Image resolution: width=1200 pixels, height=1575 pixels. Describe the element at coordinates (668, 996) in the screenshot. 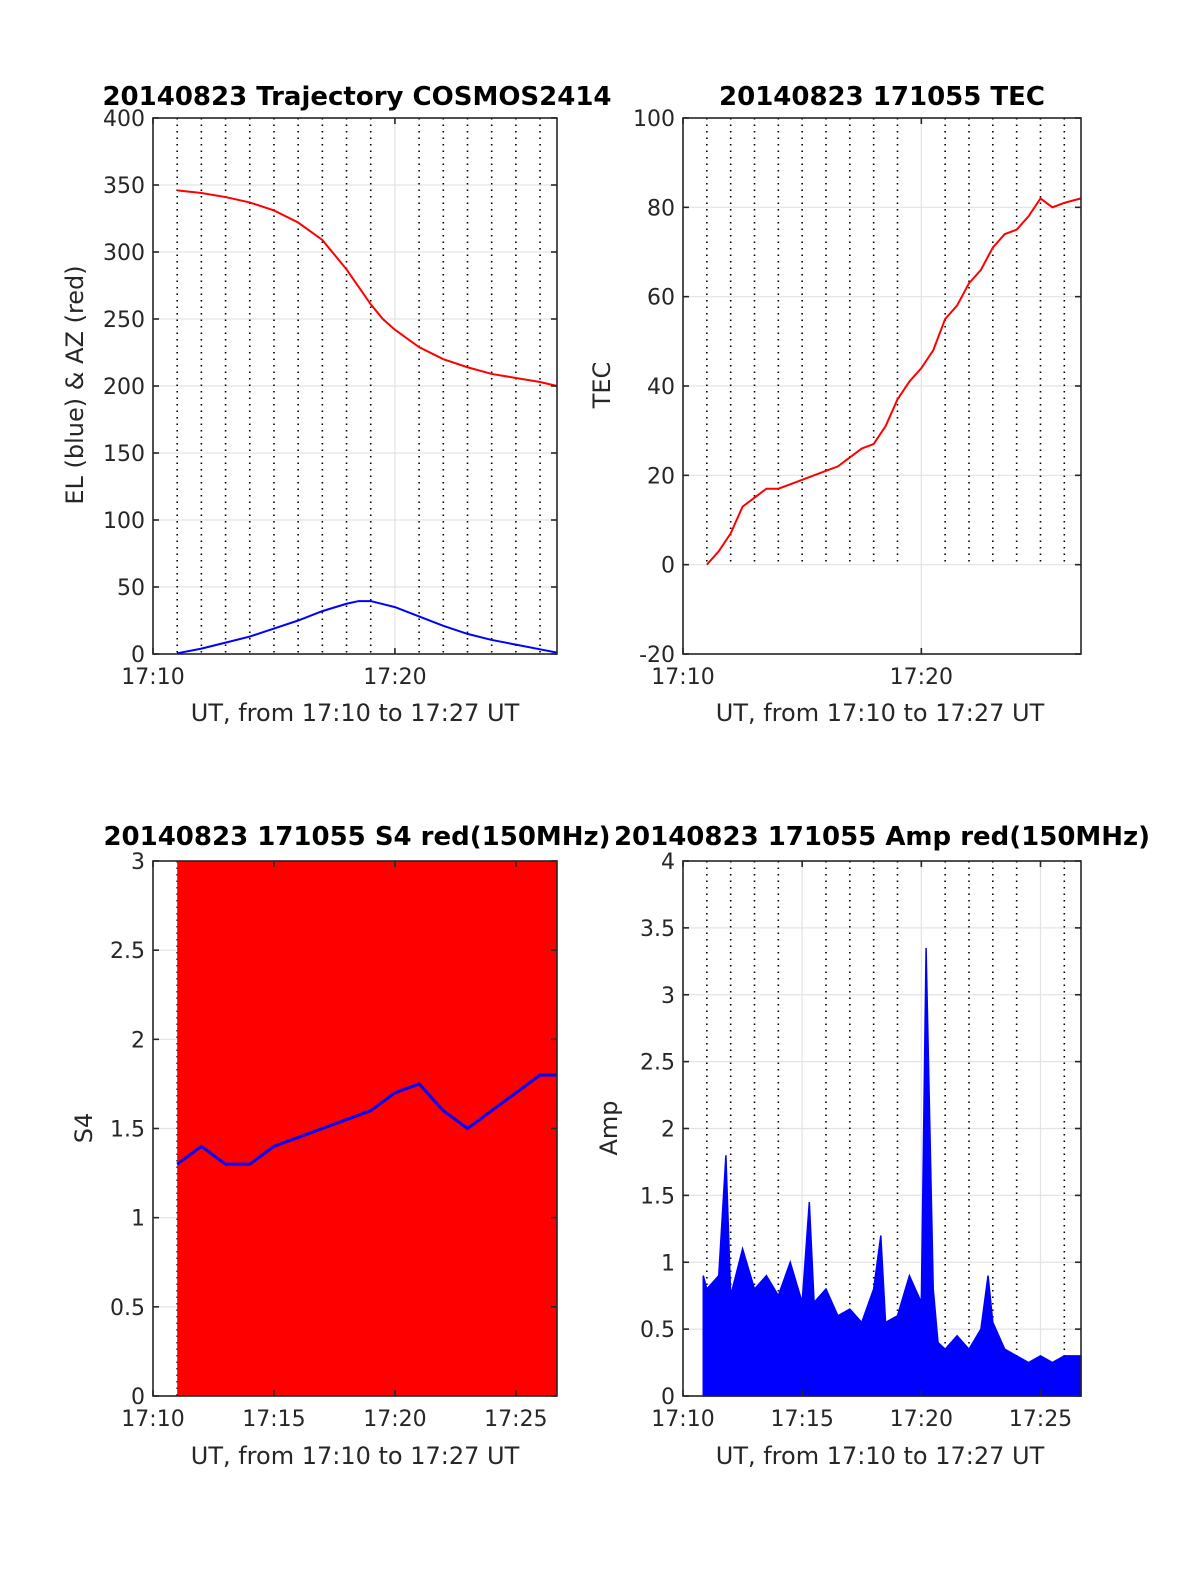

I see `amp-y-tick-label-6: 3` at that location.